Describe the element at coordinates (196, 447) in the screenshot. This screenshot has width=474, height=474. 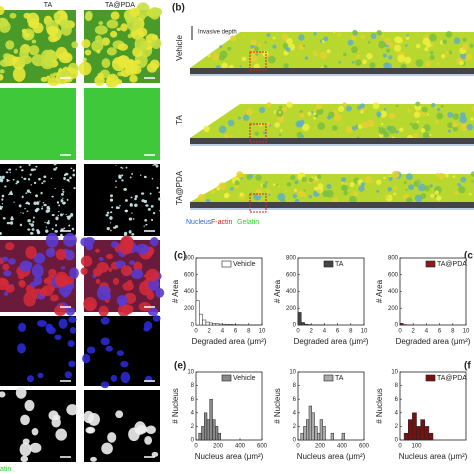
I see `x-tick-label: 0` at that location.